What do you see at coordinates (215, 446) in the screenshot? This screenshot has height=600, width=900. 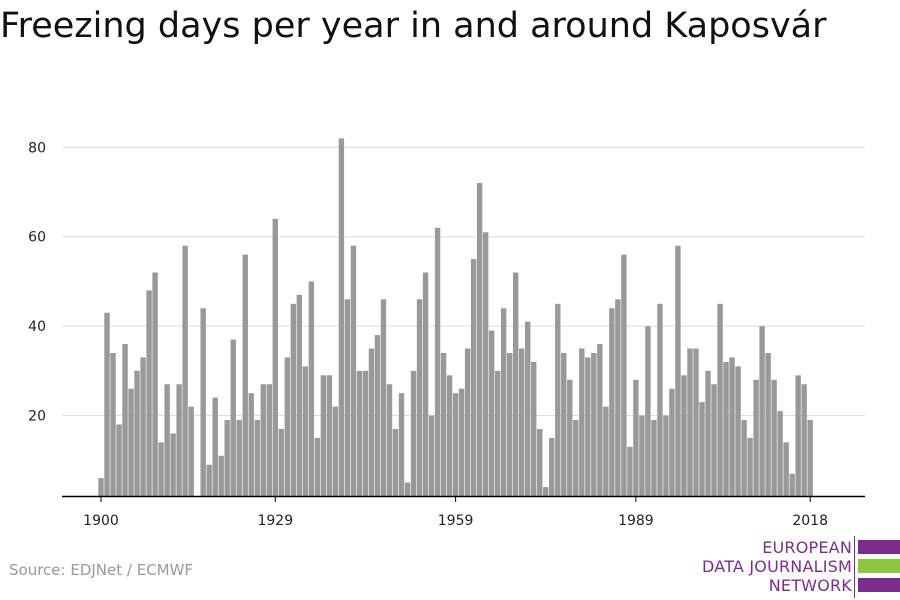 I see `bar-1919` at bounding box center [215, 446].